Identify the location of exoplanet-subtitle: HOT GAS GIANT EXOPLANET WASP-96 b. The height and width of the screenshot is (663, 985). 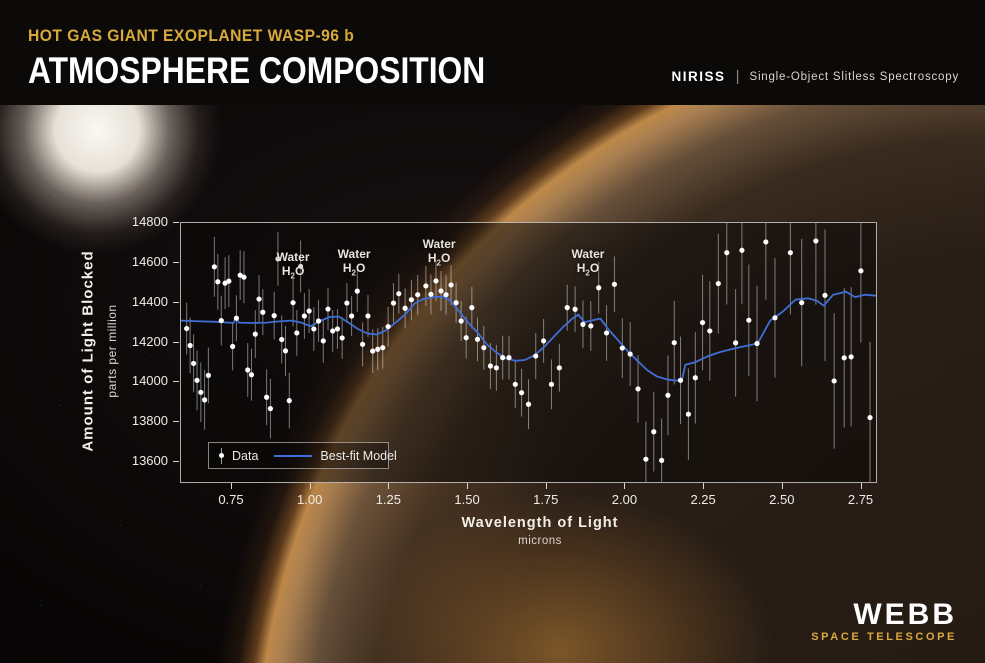
(191, 35).